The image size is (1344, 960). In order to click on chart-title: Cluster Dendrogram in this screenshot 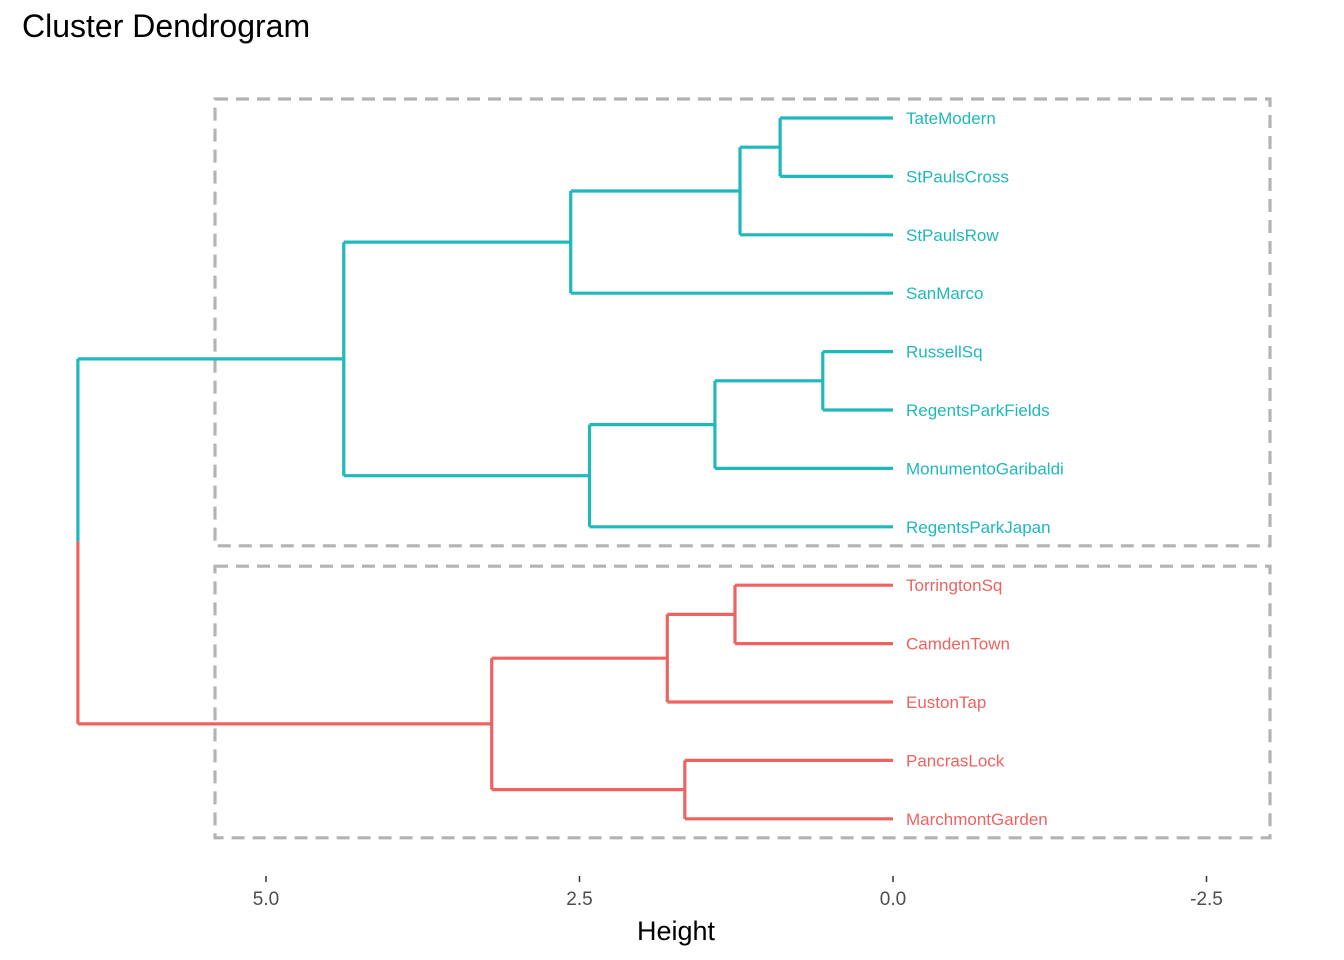, I will do `click(166, 26)`.